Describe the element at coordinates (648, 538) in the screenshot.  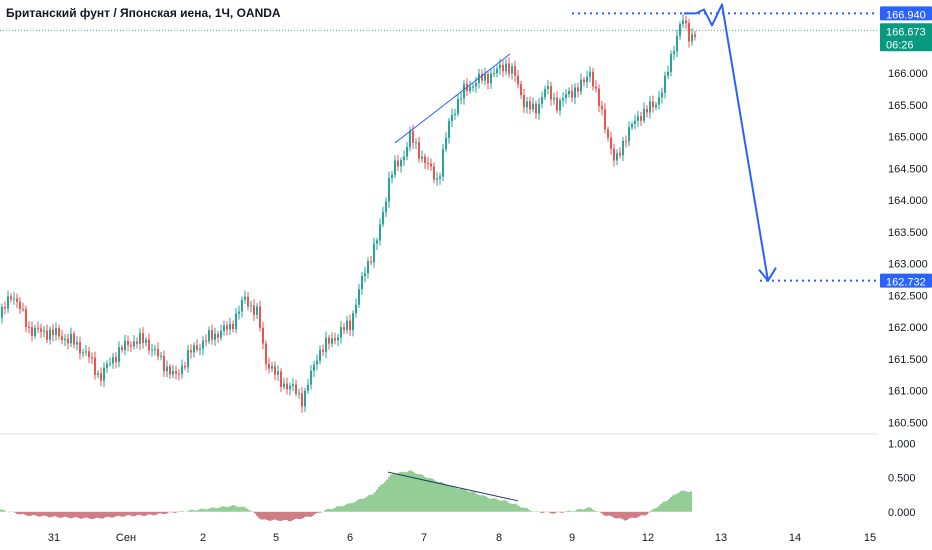
I see `time-tick-label: 12` at that location.